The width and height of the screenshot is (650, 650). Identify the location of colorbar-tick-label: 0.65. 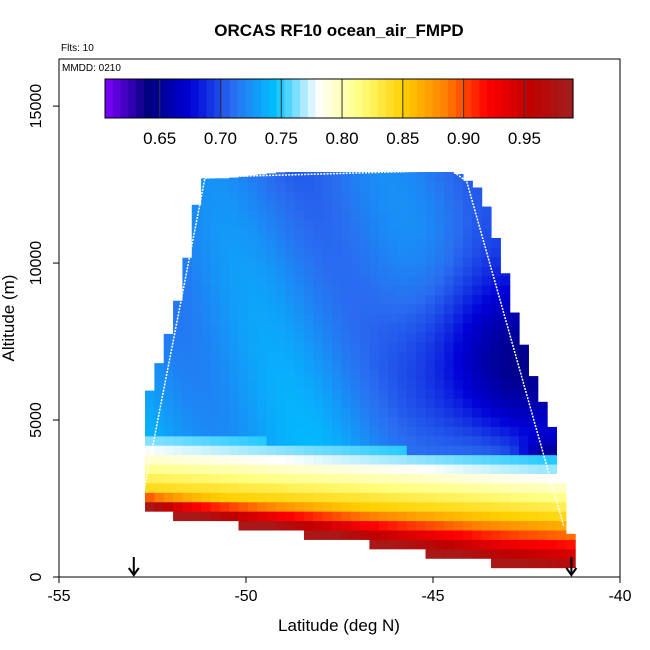
(159, 138).